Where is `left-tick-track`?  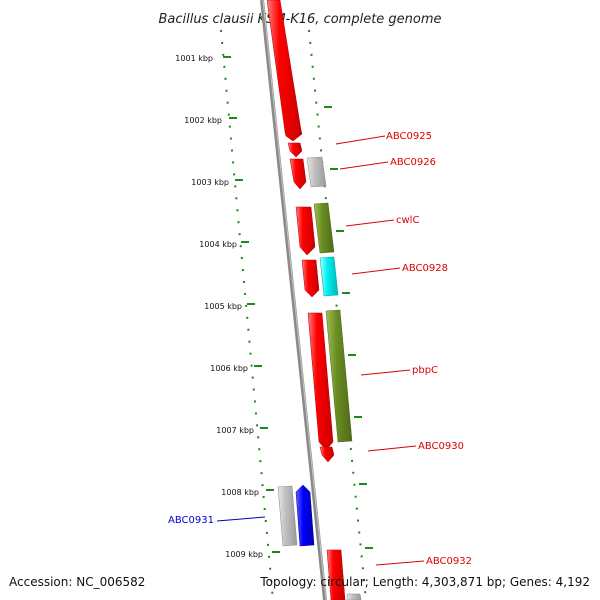
left-tick-track is located at coordinates (247, 314).